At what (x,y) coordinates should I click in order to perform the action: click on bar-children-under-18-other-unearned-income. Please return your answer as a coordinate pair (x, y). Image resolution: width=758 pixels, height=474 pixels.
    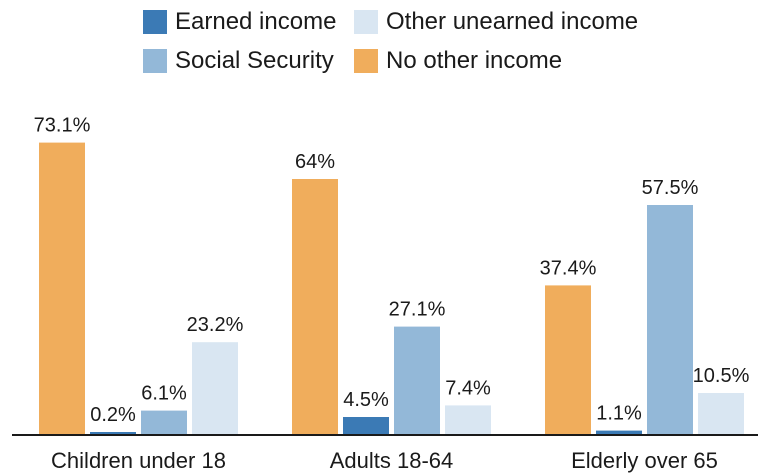
    Looking at the image, I should click on (215, 388).